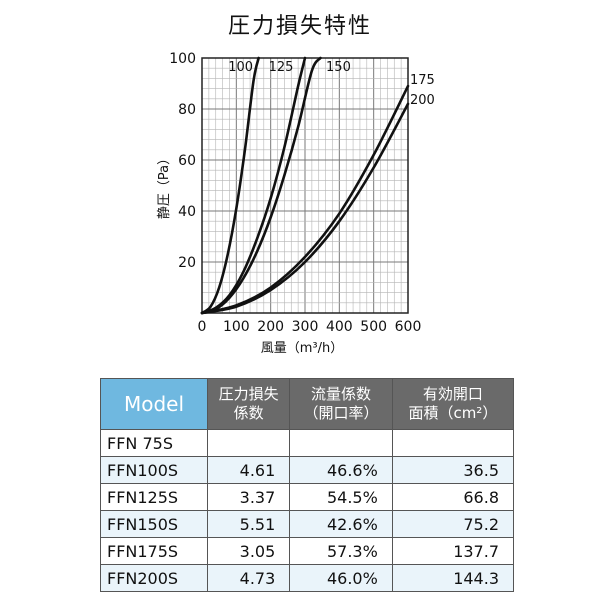  Describe the element at coordinates (154, 497) in the screenshot. I see `cell-model: FFN125S` at that location.